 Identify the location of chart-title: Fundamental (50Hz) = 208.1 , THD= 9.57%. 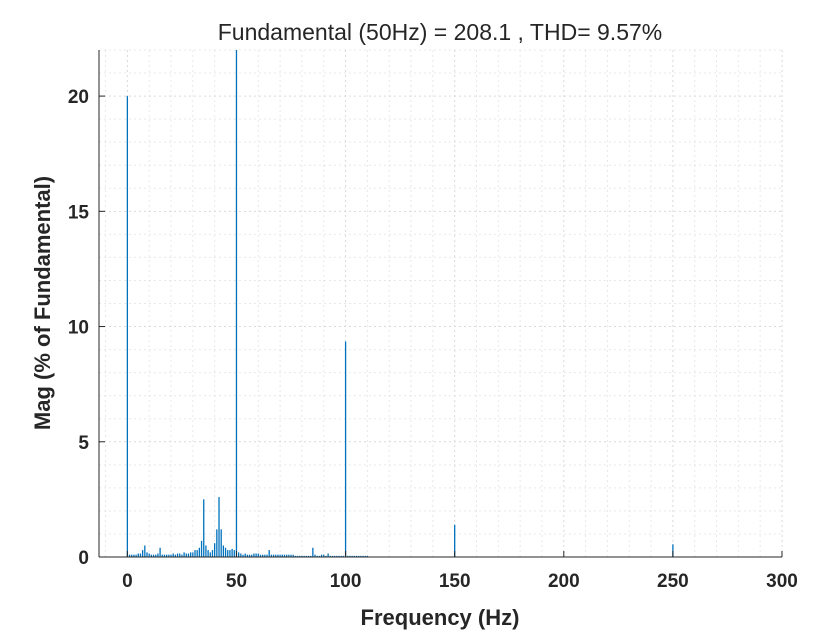
(440, 32).